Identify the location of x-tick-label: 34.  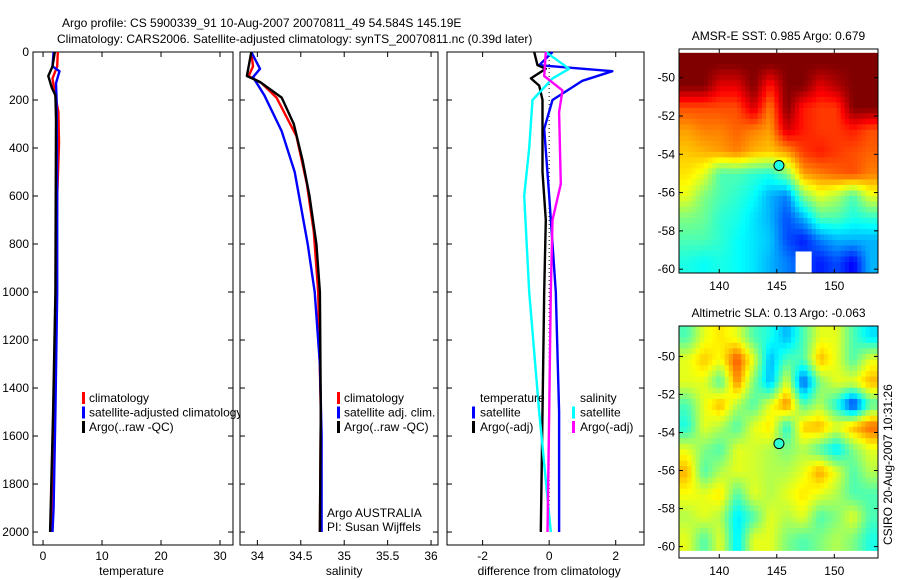
(258, 556).